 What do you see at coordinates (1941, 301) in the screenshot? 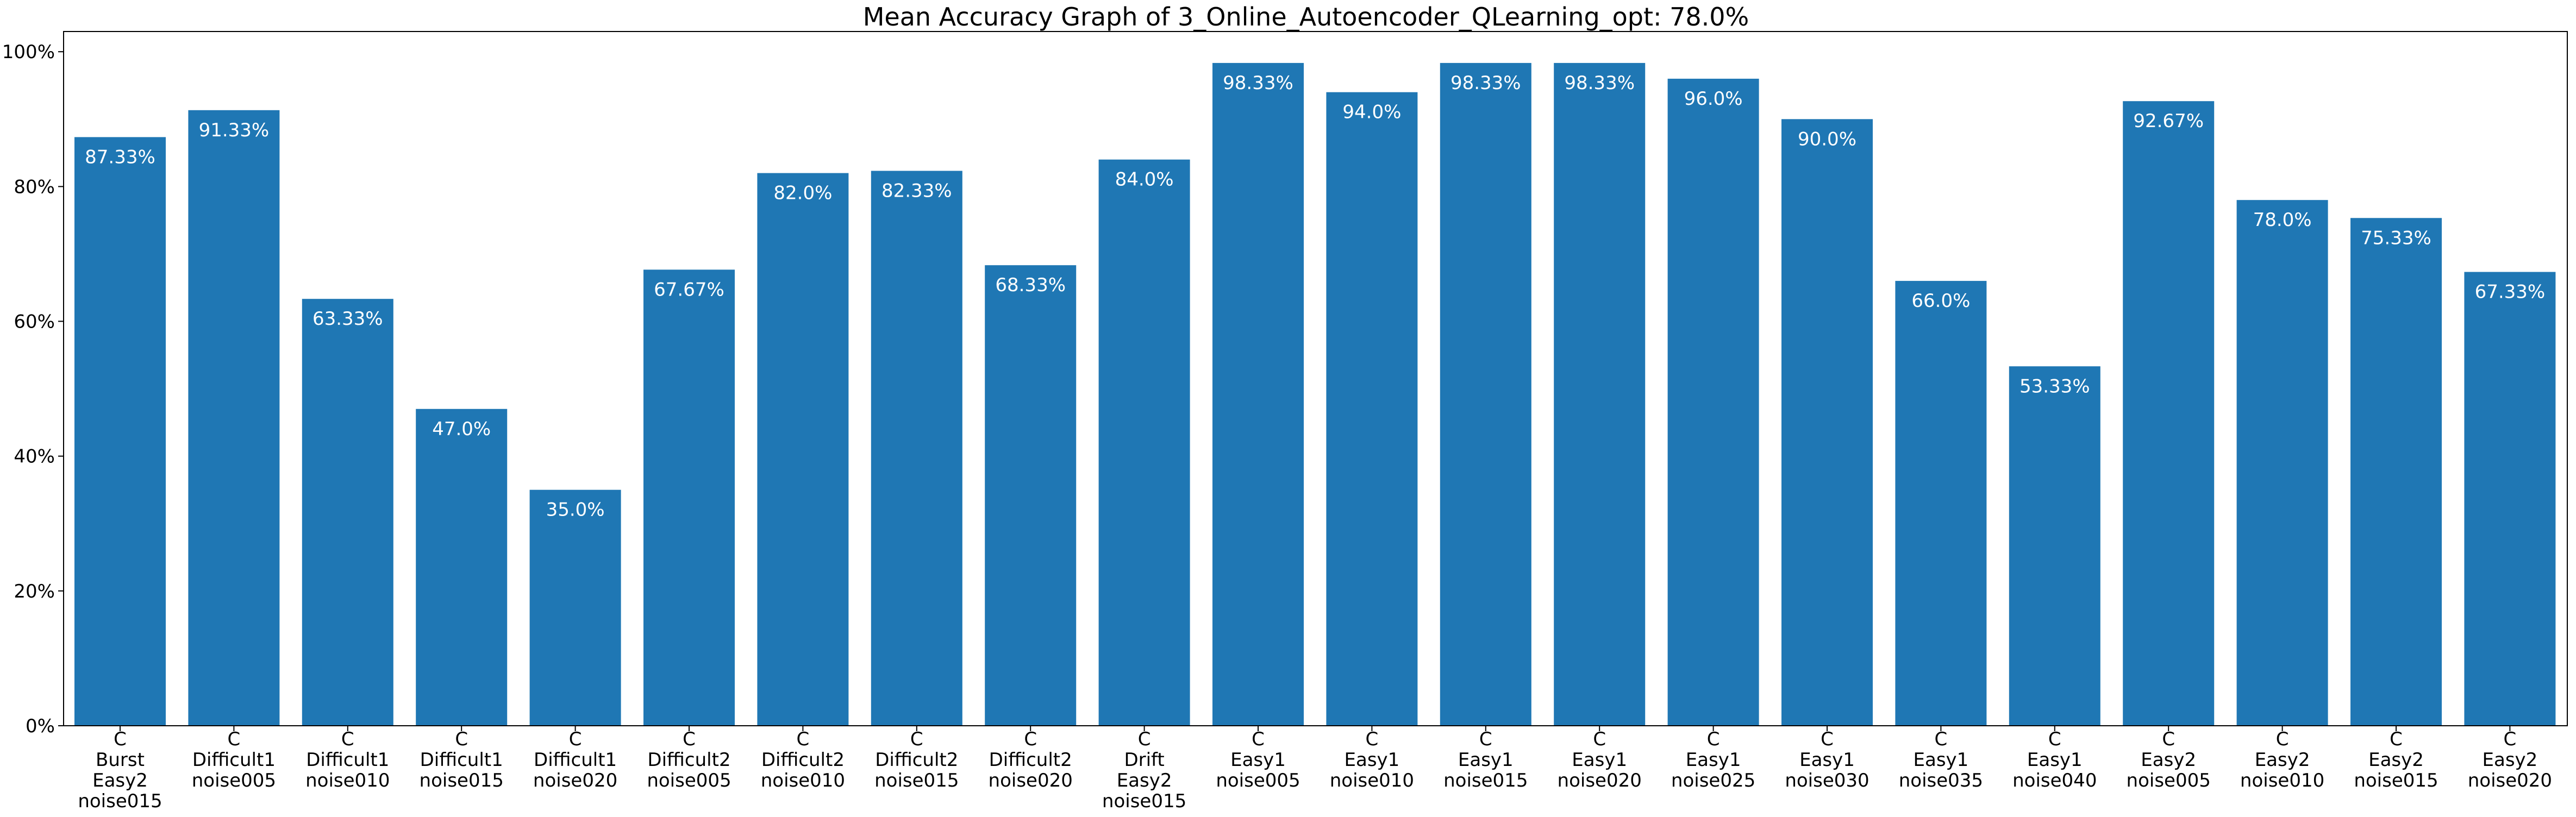
I see `bar-value-label: 66.0%` at bounding box center [1941, 301].